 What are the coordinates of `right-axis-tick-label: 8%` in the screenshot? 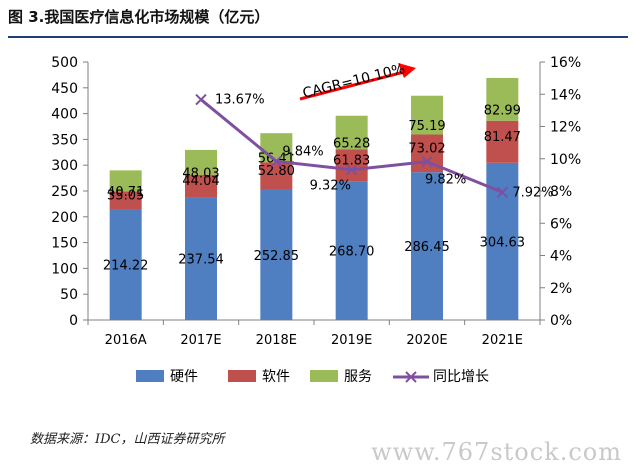 It's located at (561, 192).